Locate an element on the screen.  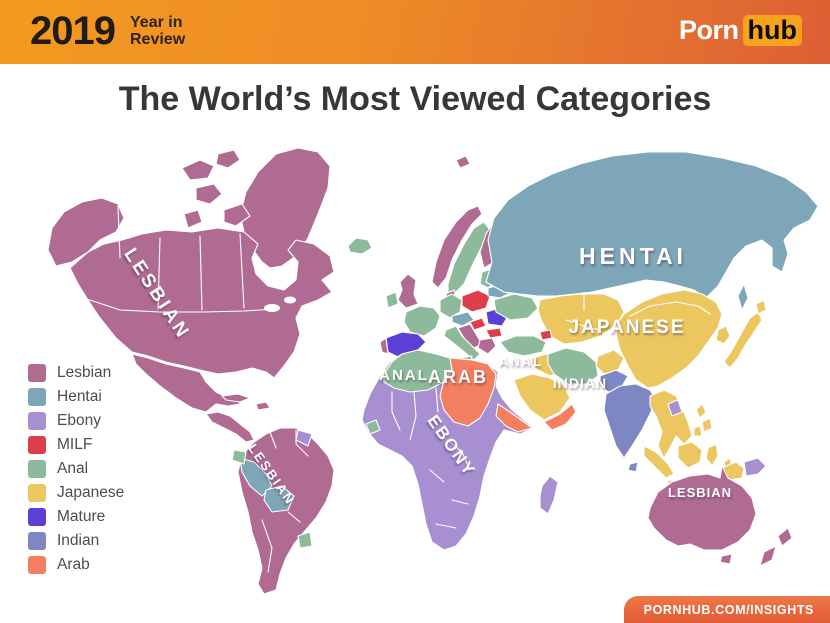
region-japan is located at coordinates (743, 340).